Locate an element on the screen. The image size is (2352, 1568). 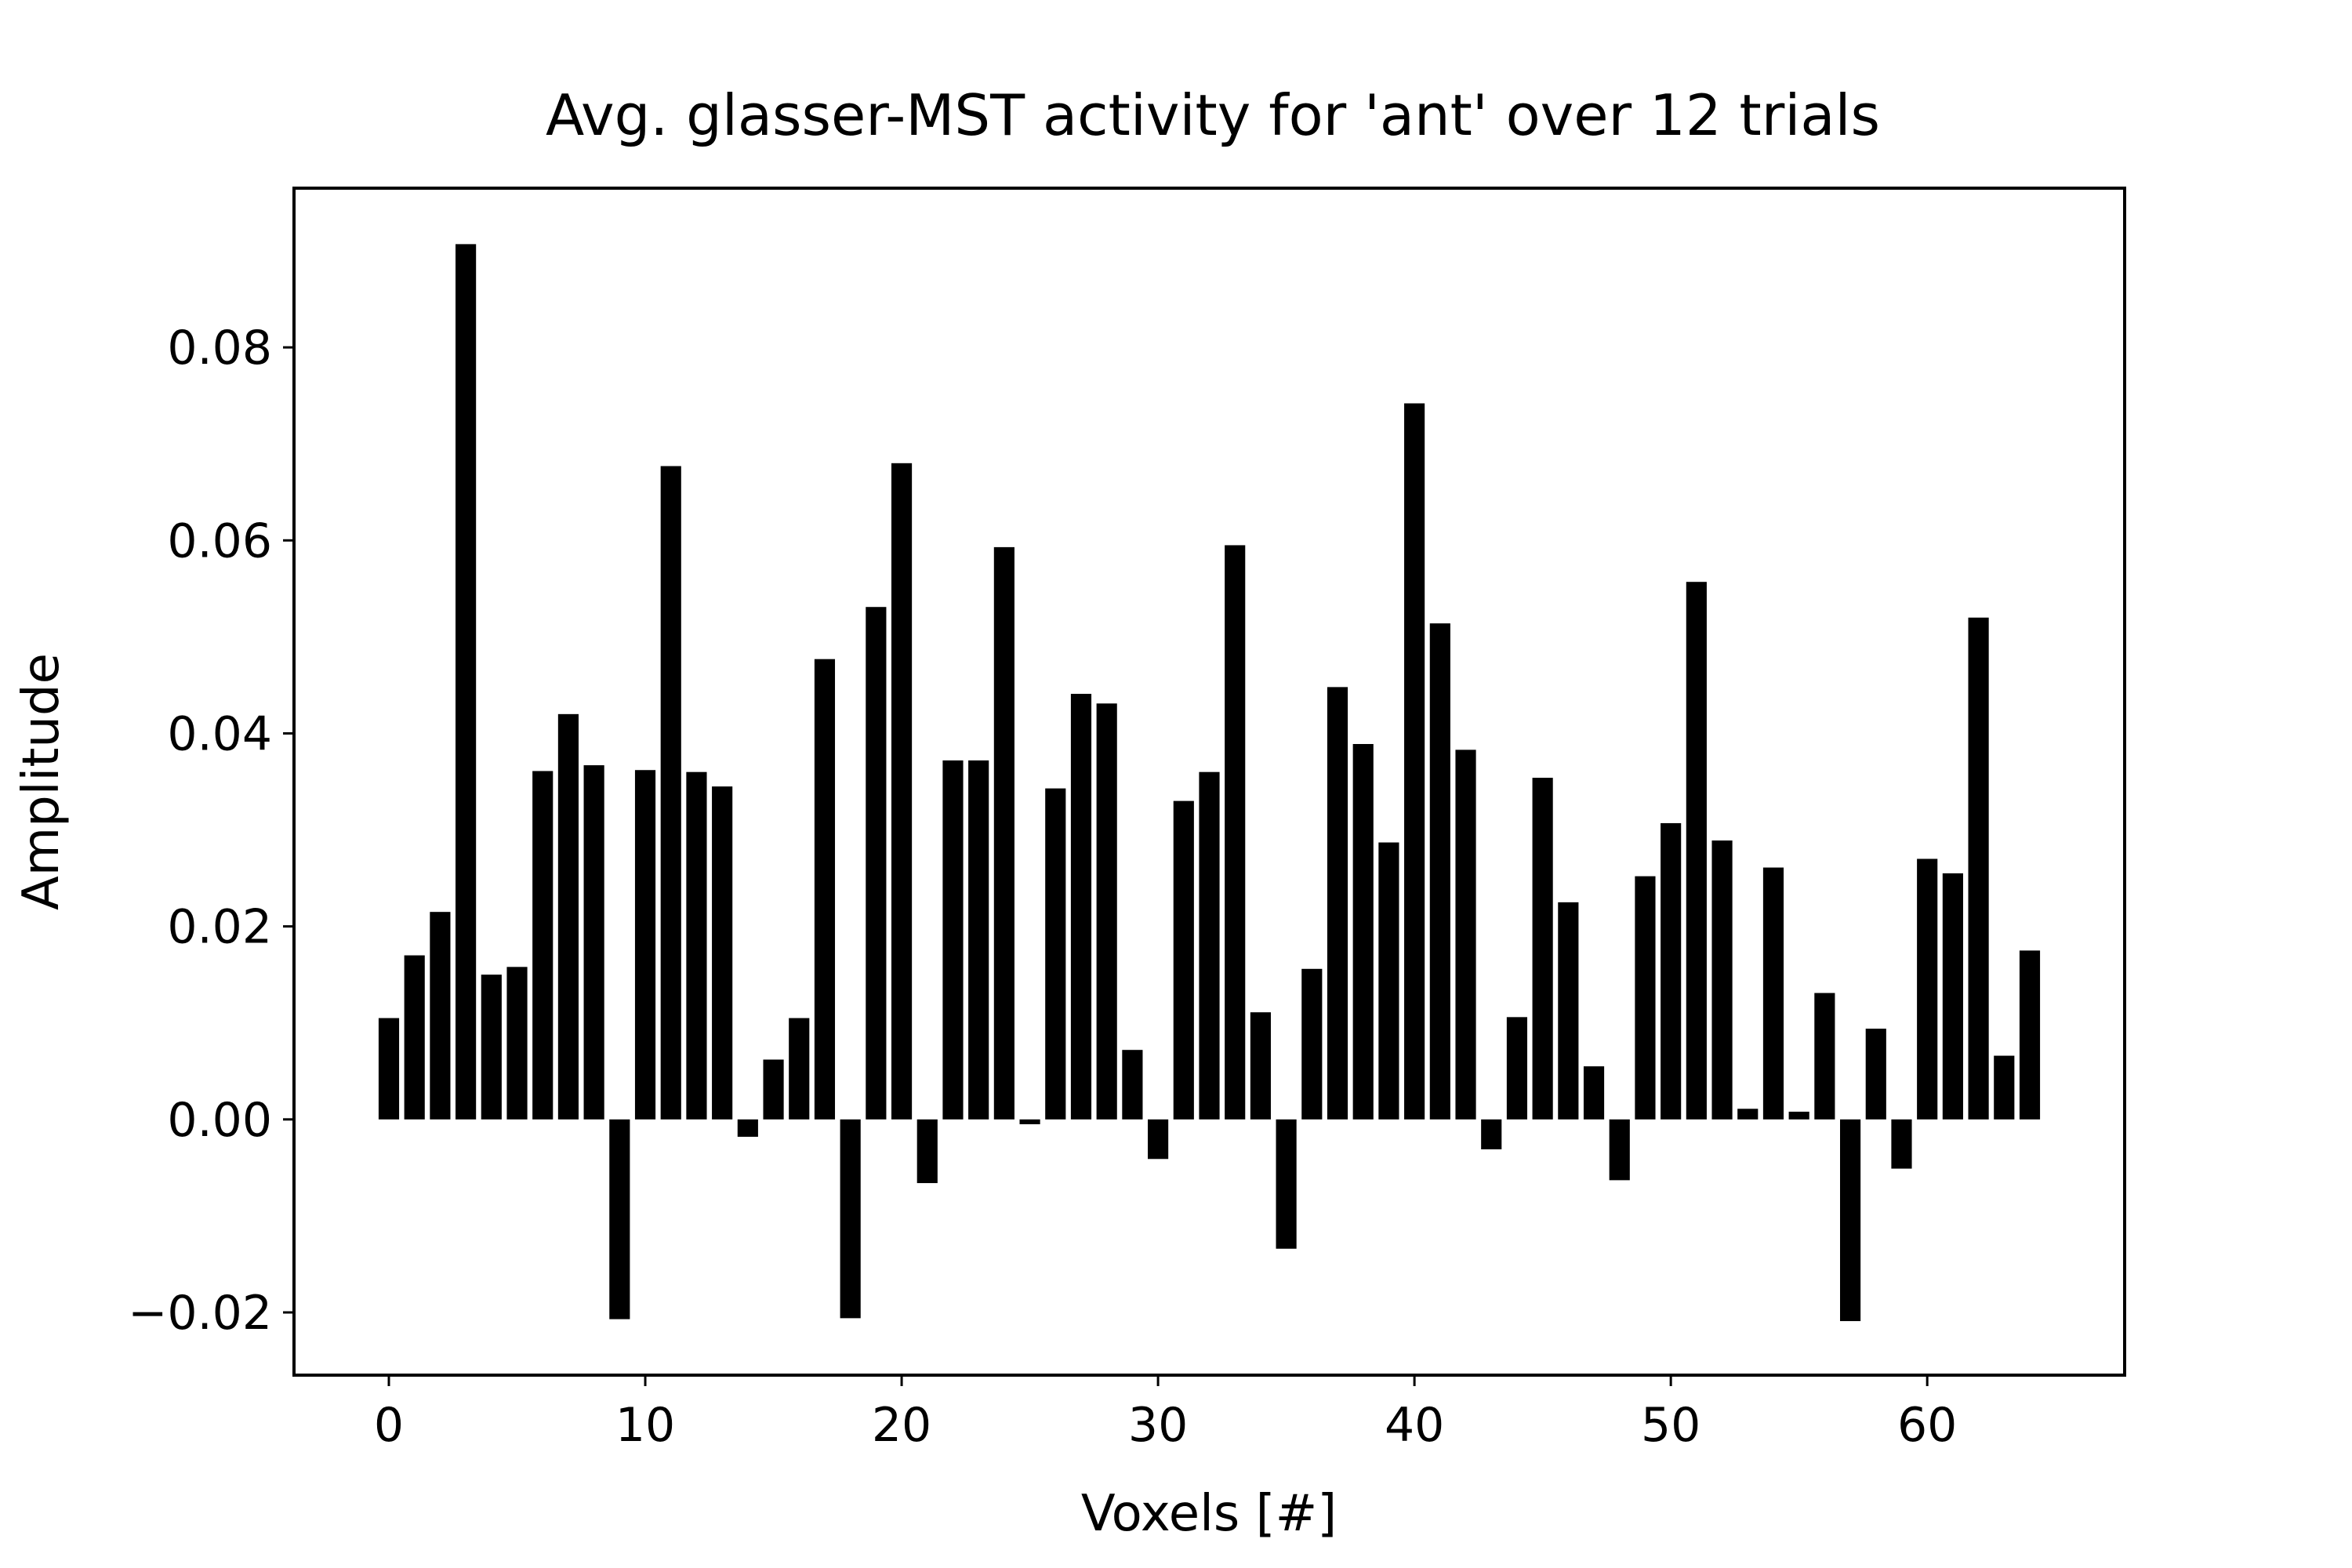
y-tick-label: −0.02 is located at coordinates (200, 1313).